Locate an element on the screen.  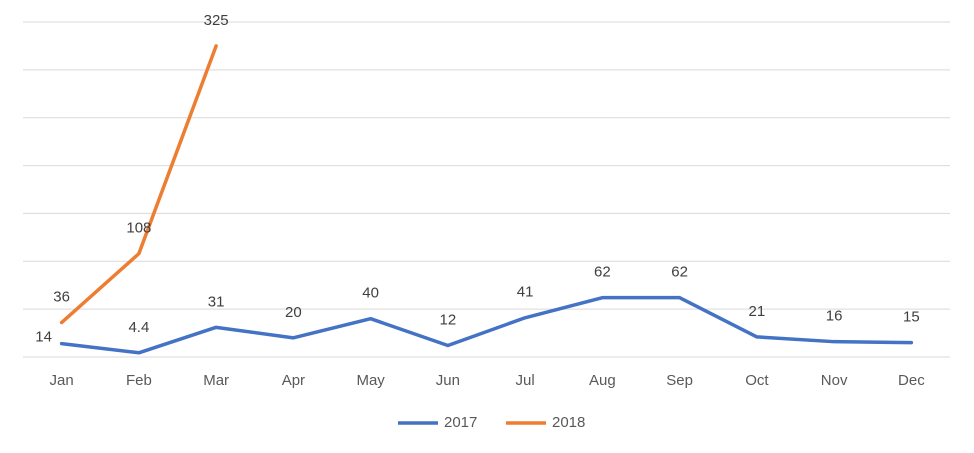
data-label: 40 is located at coordinates (370, 293).